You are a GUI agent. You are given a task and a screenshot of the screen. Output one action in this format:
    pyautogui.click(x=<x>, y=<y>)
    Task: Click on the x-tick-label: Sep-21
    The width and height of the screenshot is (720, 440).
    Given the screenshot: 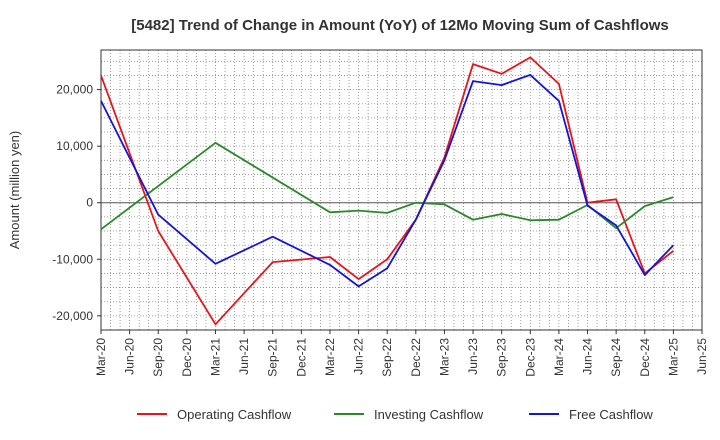 What is the action you would take?
    pyautogui.click(x=273, y=357)
    